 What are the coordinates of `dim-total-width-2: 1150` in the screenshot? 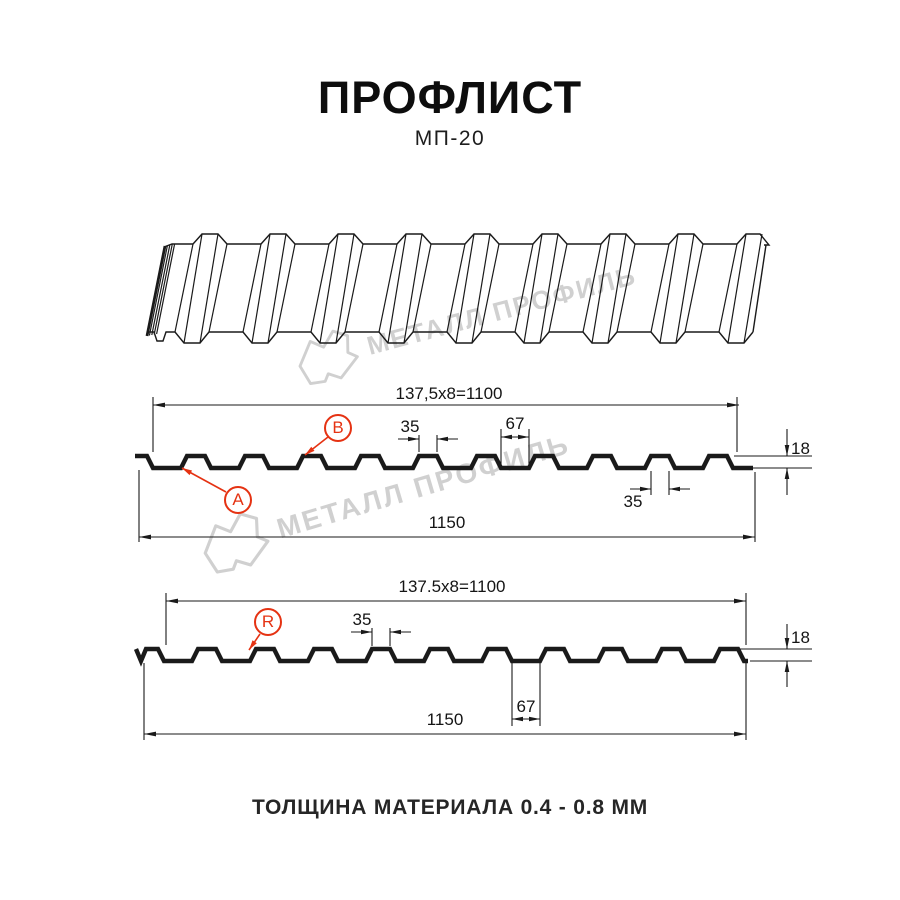 It's located at (445, 719).